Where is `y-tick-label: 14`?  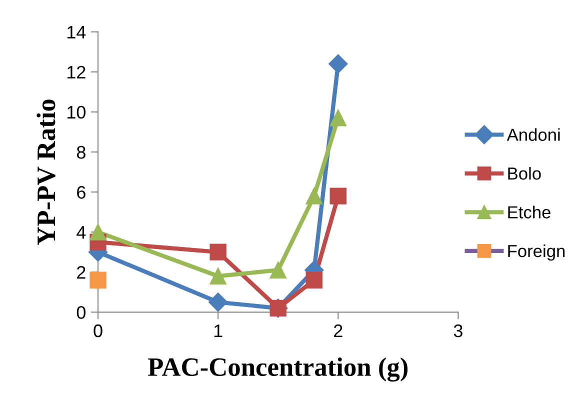 y-tick-label: 14 is located at coordinates (77, 32).